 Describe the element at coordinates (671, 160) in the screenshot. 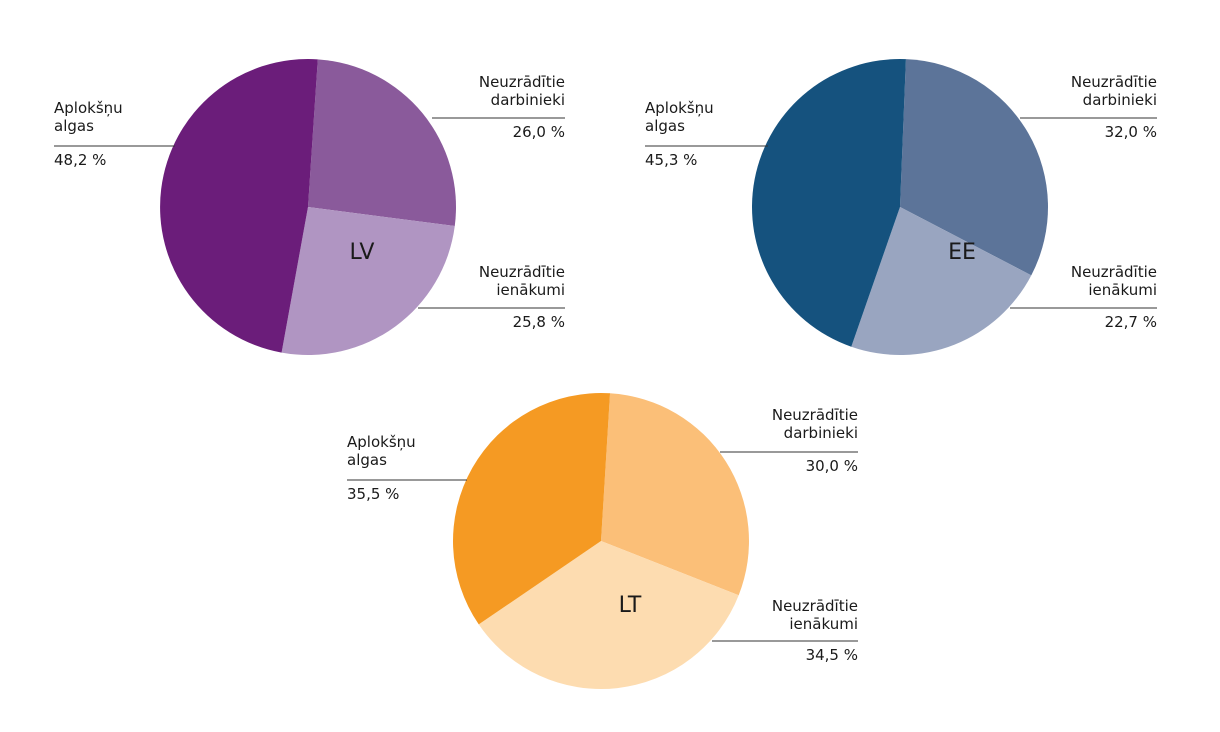

I see `slice-value-label: 45,3 %` at that location.